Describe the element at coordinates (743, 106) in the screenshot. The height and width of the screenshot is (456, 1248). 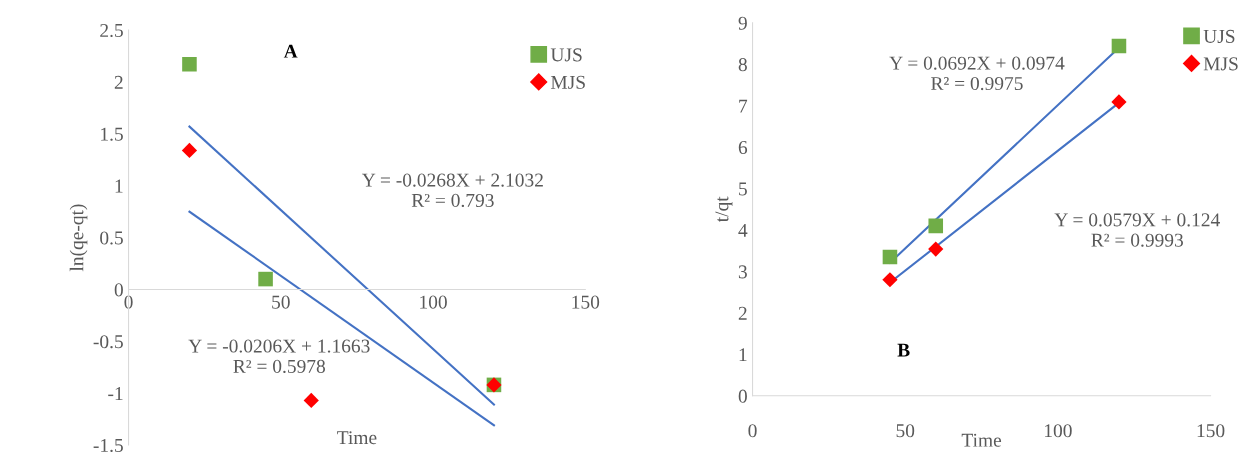
I see `y-tick-label: 7` at that location.